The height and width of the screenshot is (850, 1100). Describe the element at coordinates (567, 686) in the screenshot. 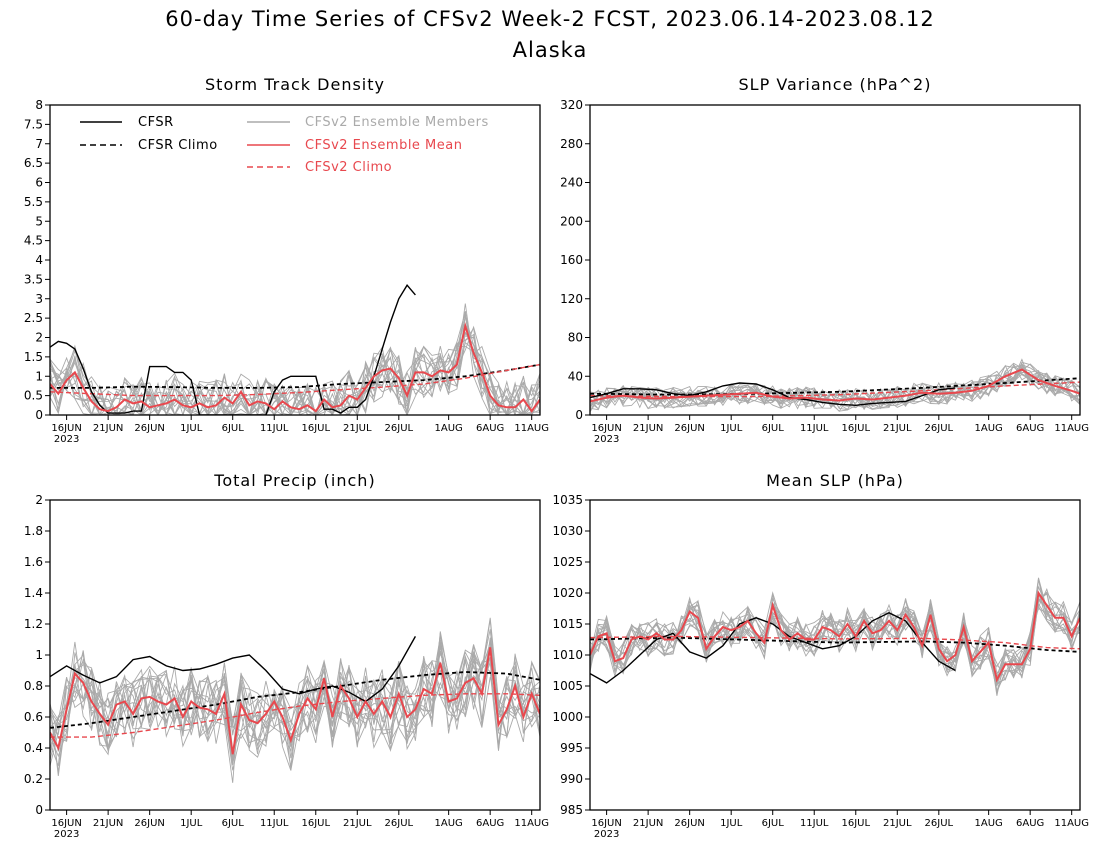

I see `y-tick-label: 1005` at that location.